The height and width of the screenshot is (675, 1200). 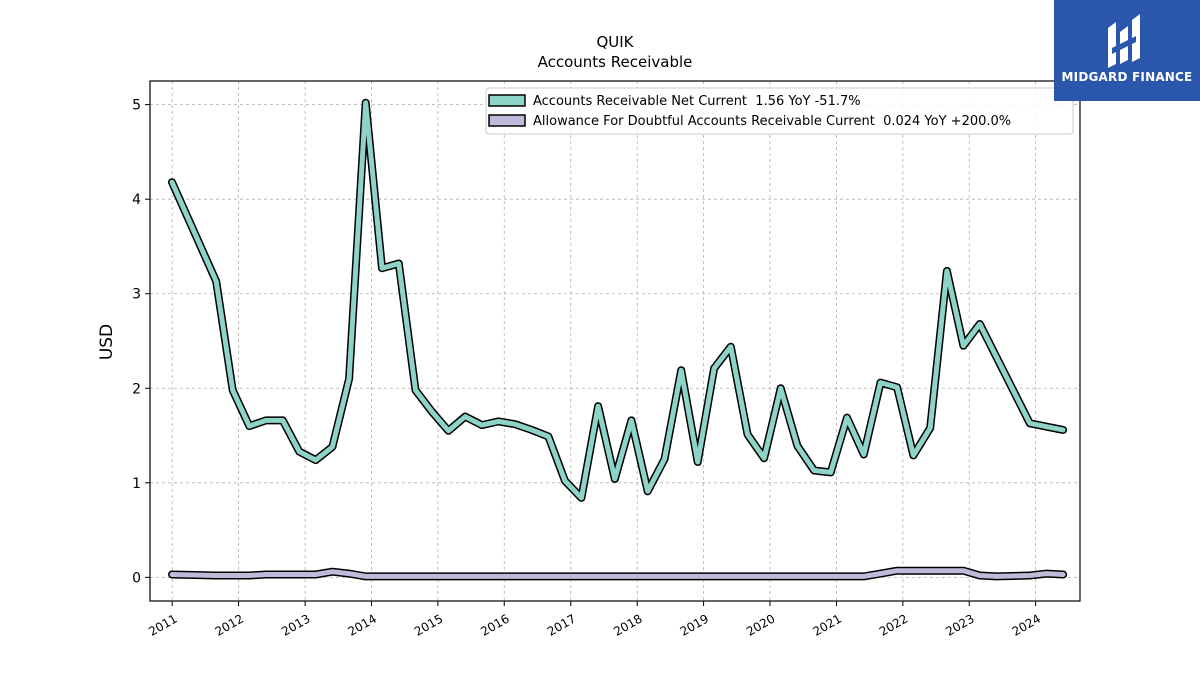 What do you see at coordinates (1026, 624) in the screenshot?
I see `x-tick-label: 2024` at bounding box center [1026, 624].